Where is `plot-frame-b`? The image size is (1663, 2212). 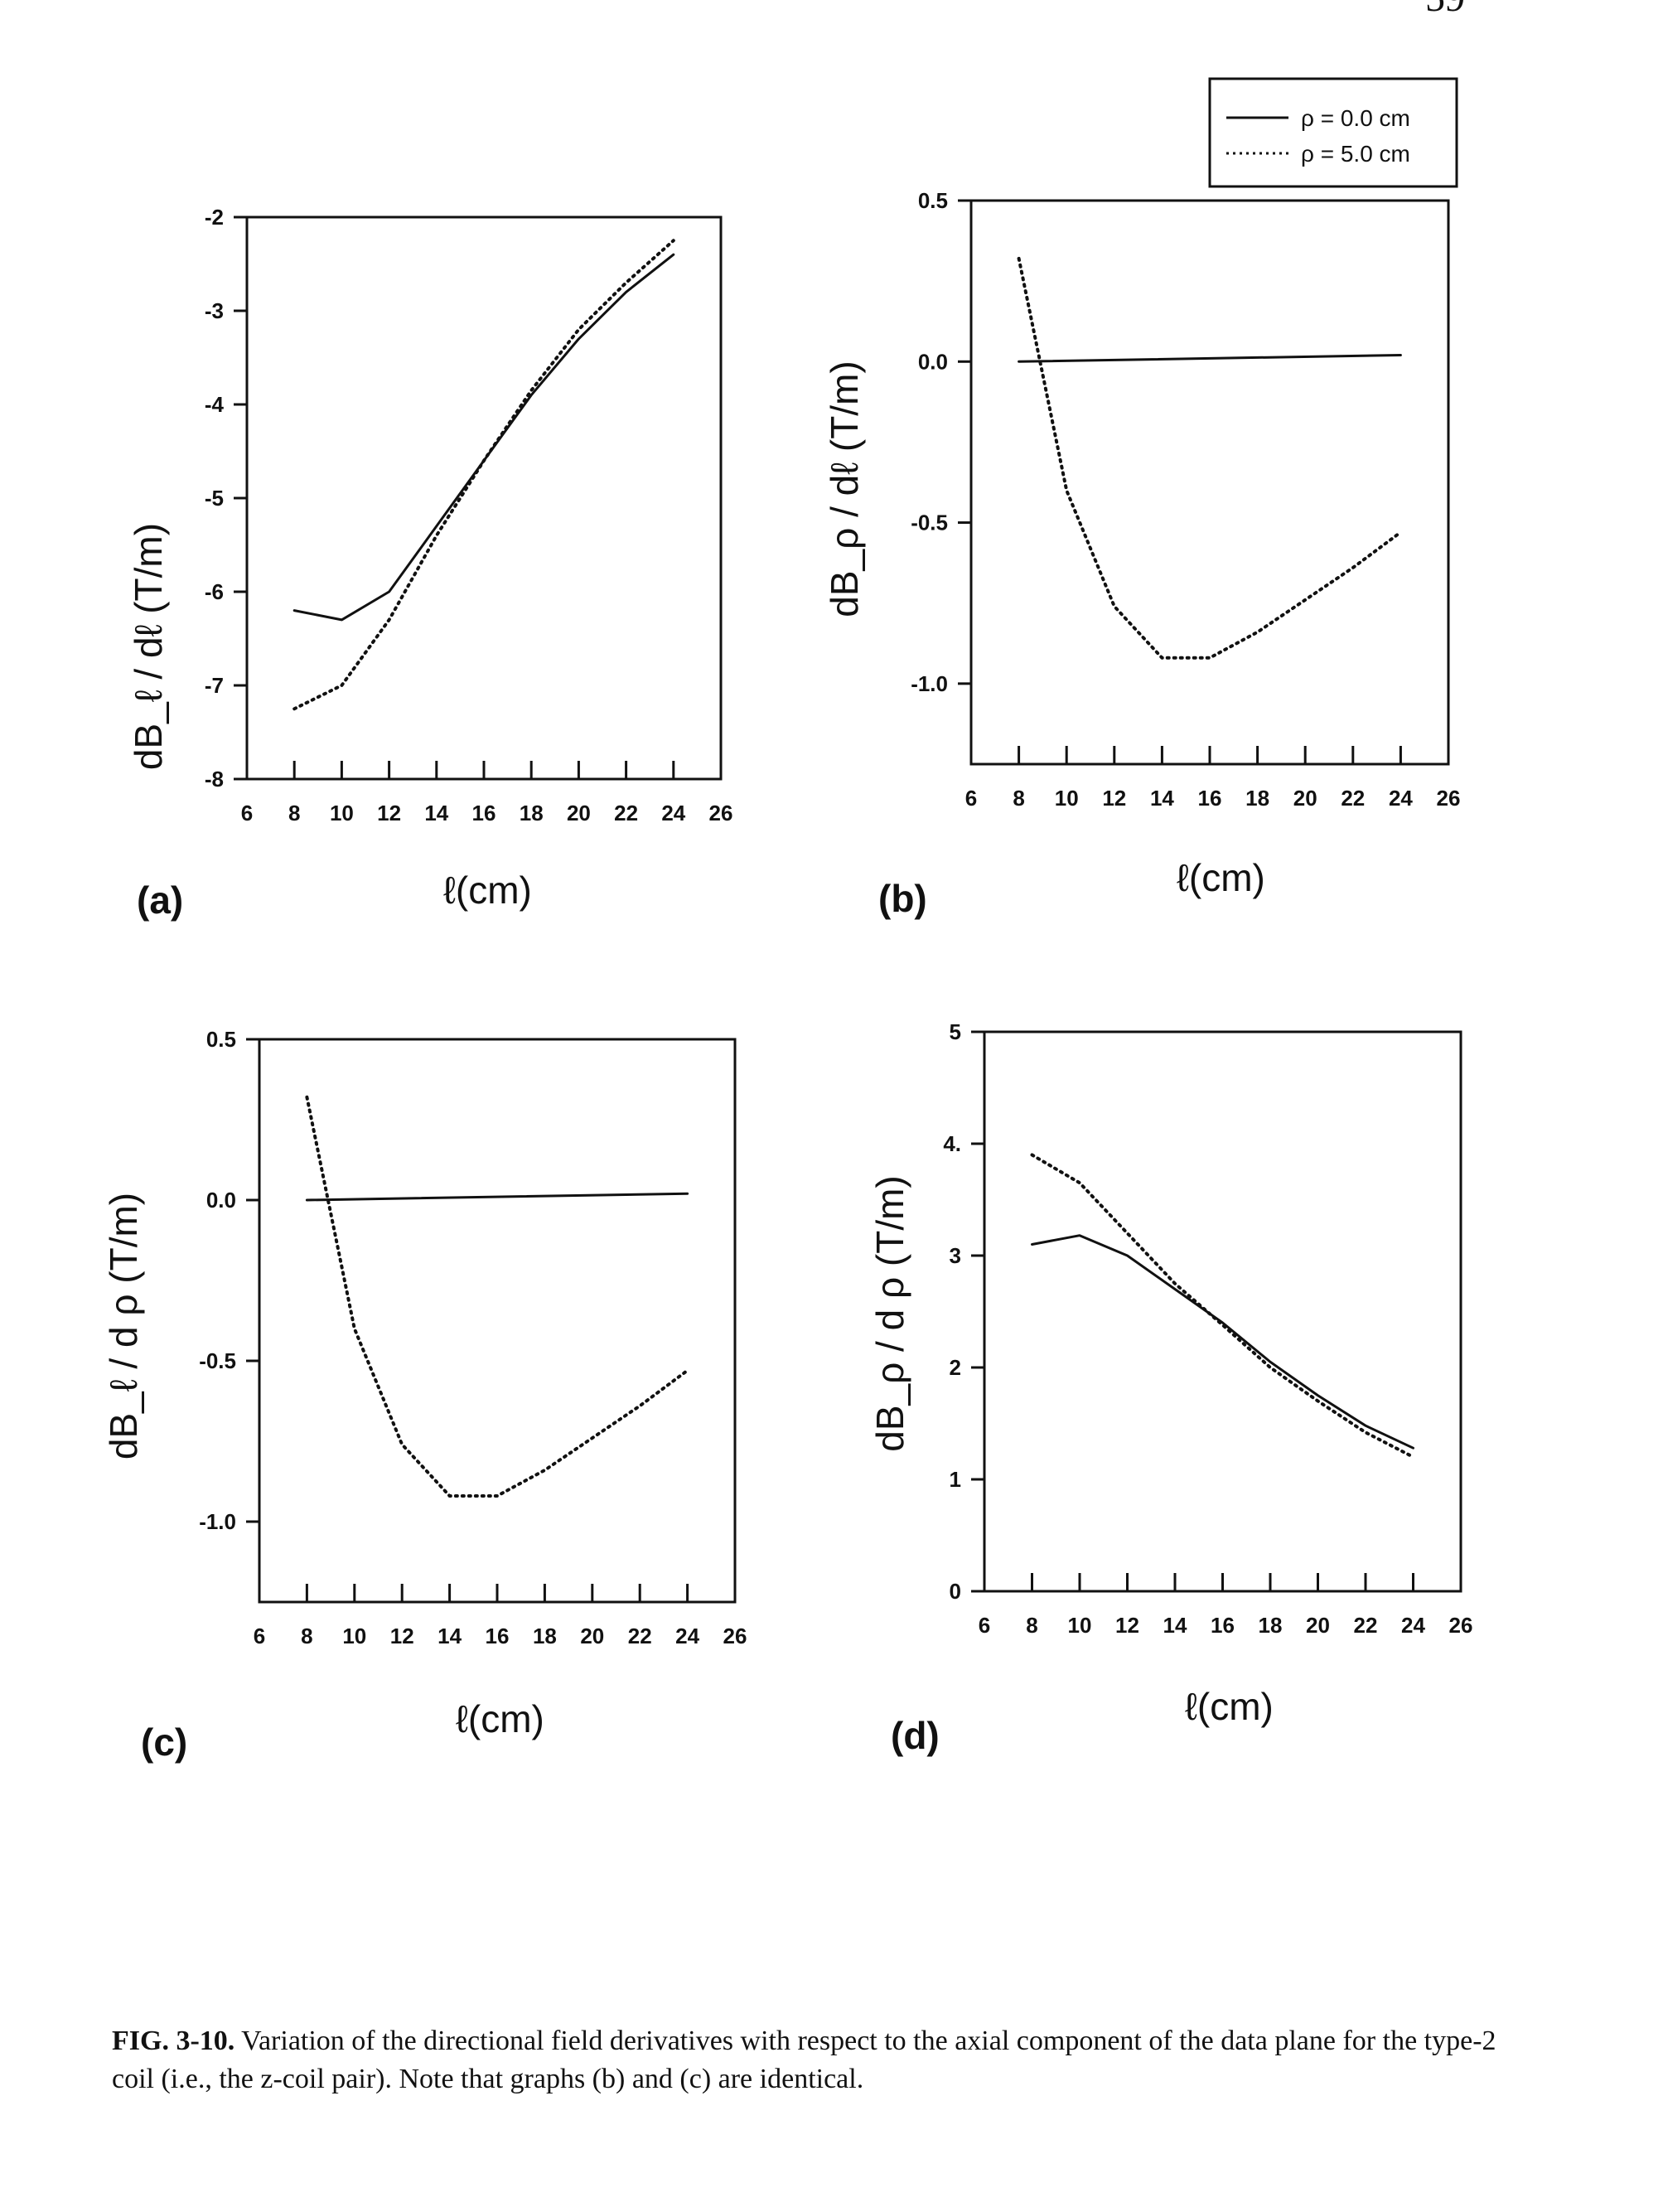 plot-frame-b is located at coordinates (1209, 483).